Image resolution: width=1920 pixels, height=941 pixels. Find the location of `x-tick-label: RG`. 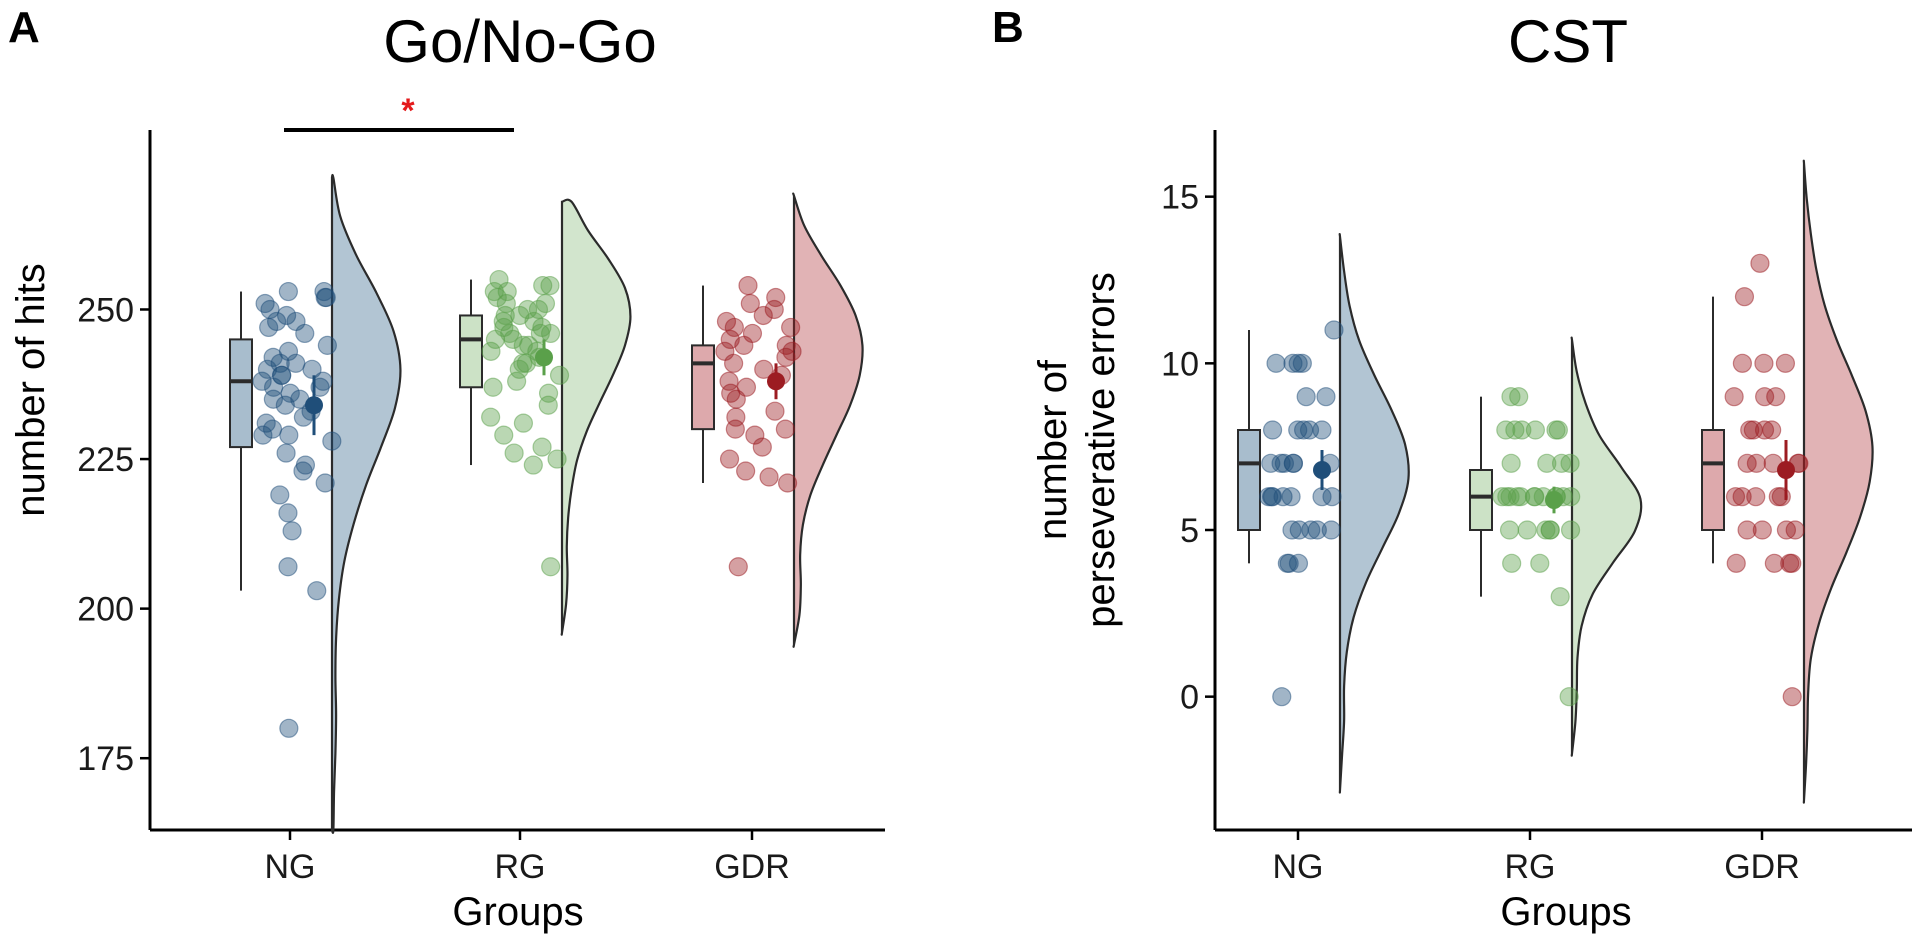

x-tick-label: RG is located at coordinates (1530, 867).